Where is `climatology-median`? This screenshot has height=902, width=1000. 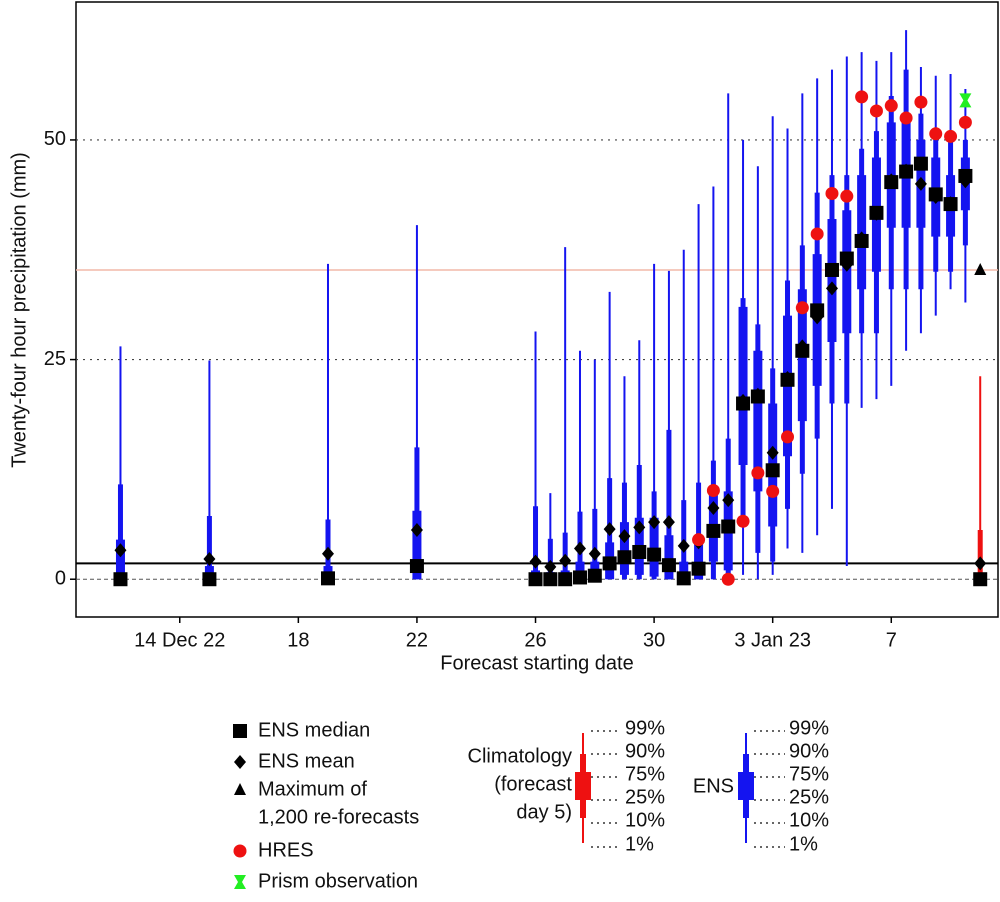
climatology-median is located at coordinates (980, 579).